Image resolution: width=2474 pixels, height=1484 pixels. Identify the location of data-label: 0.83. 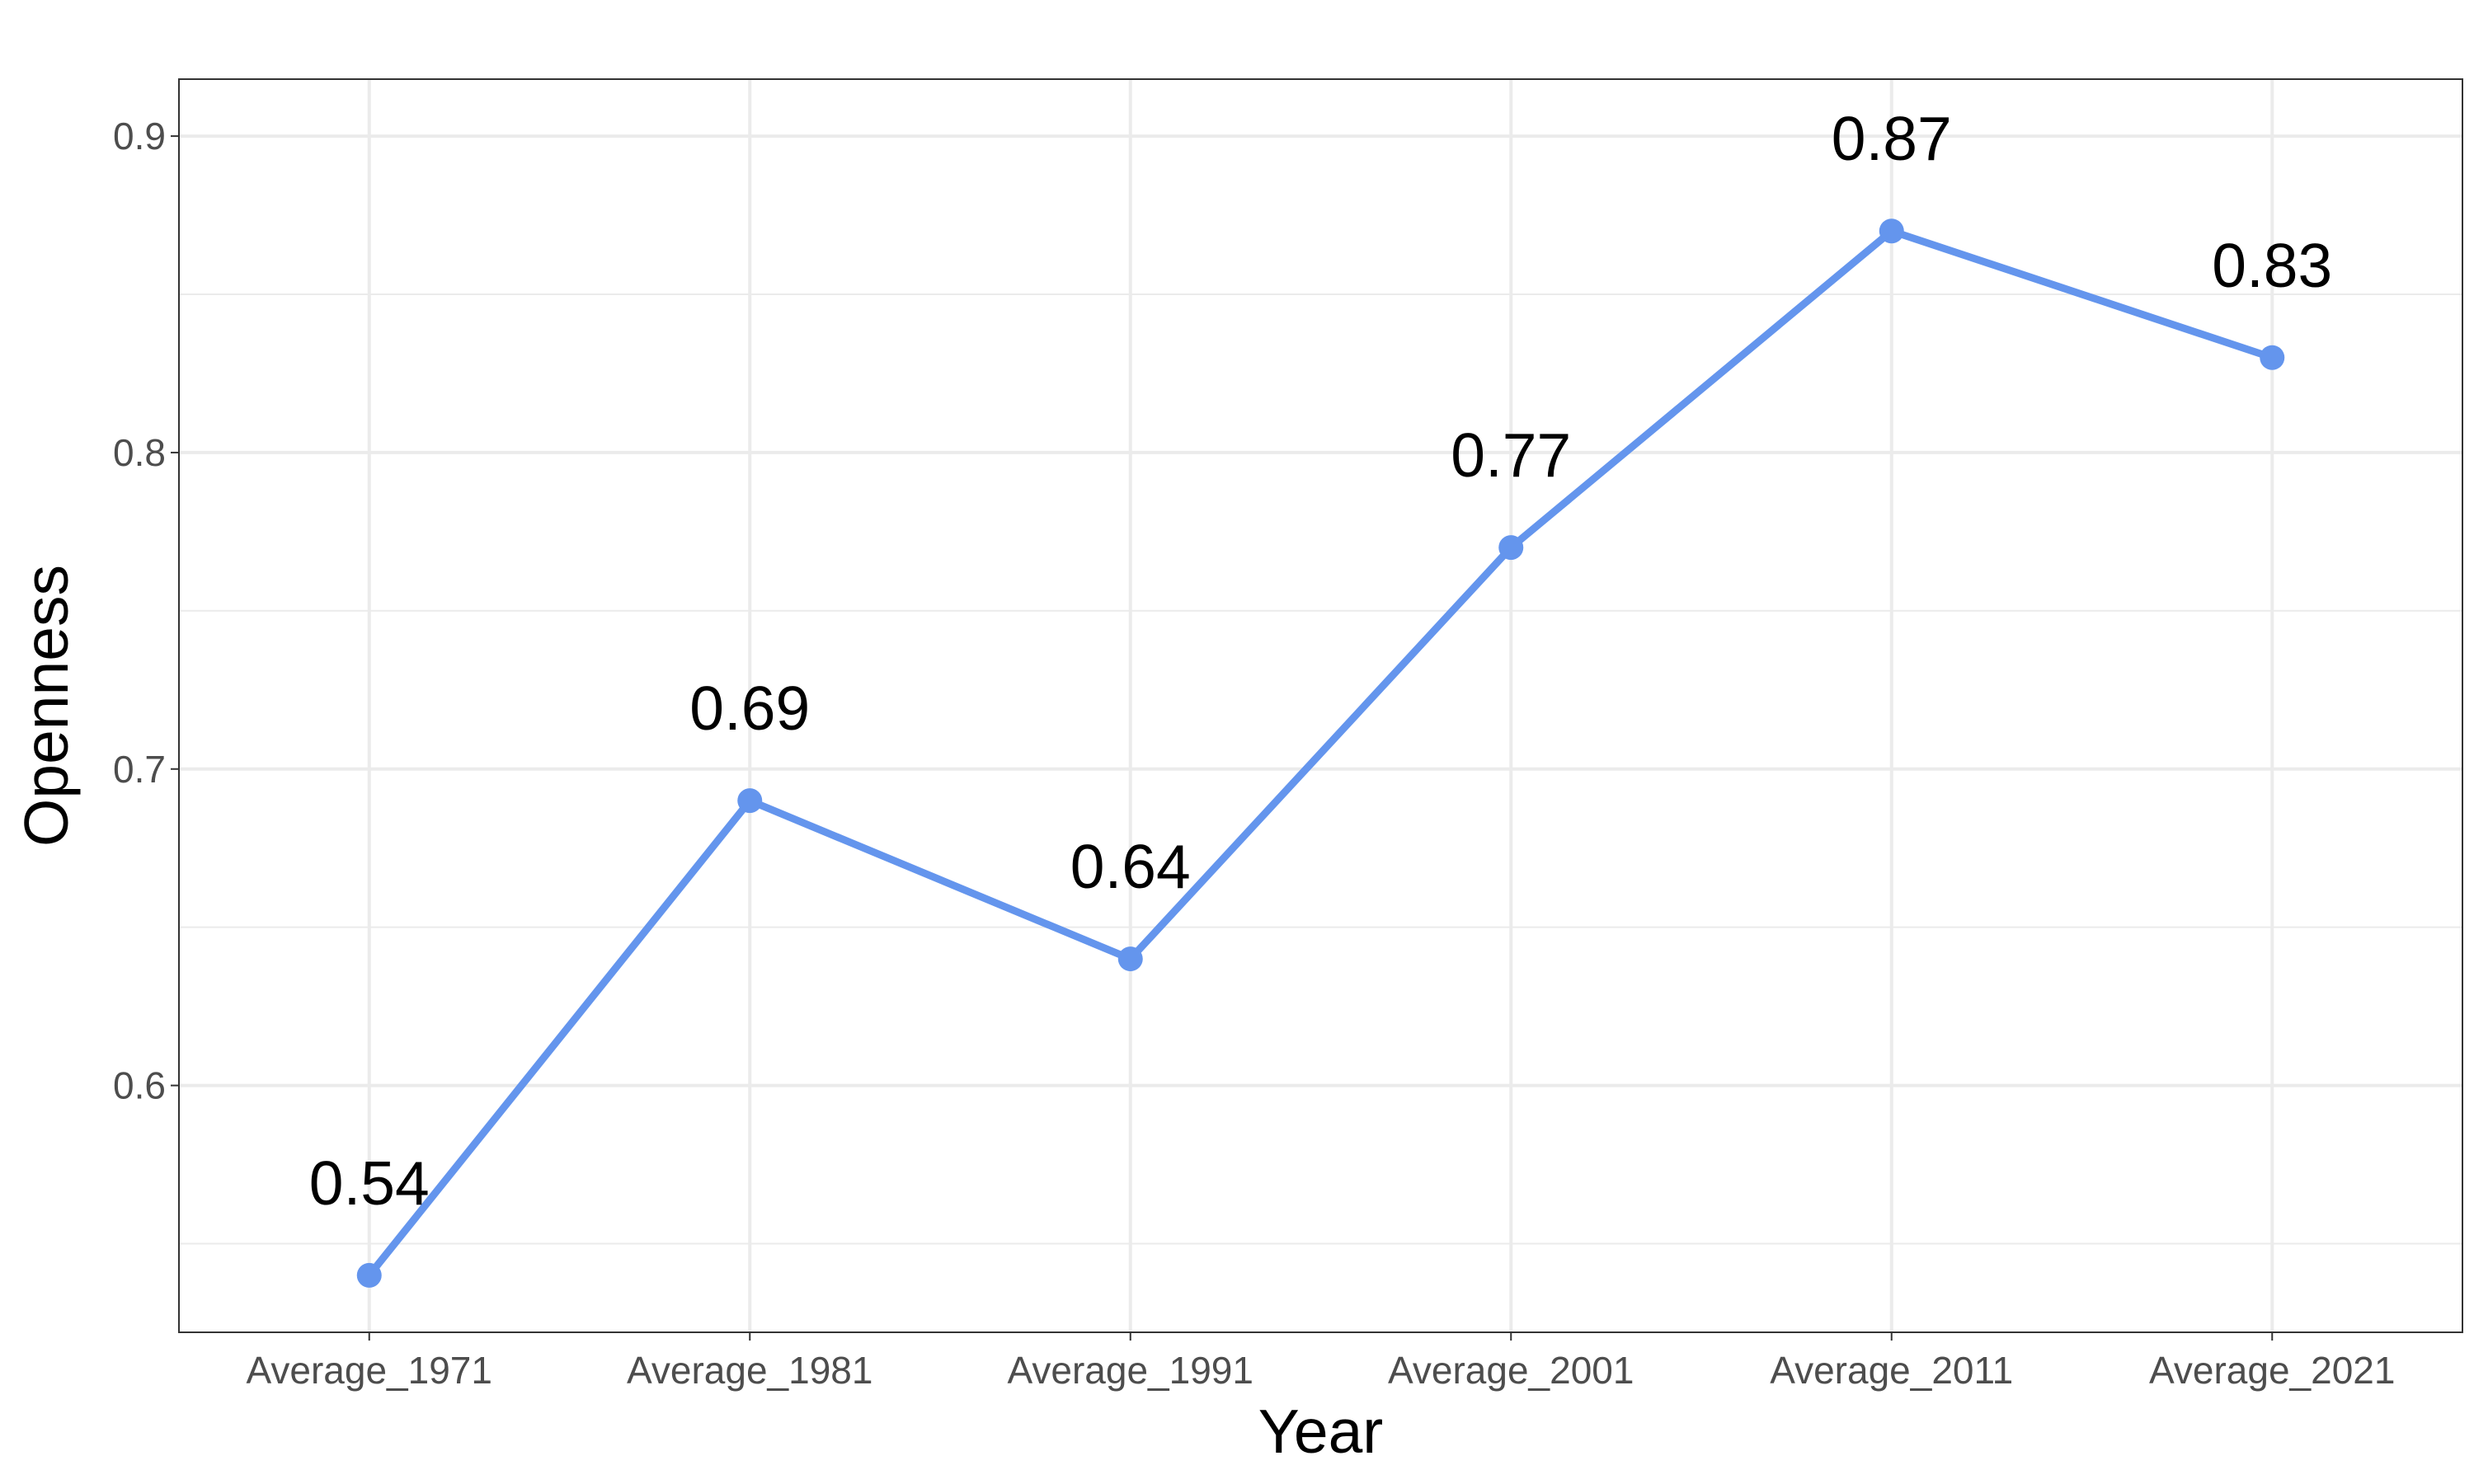
(2272, 265).